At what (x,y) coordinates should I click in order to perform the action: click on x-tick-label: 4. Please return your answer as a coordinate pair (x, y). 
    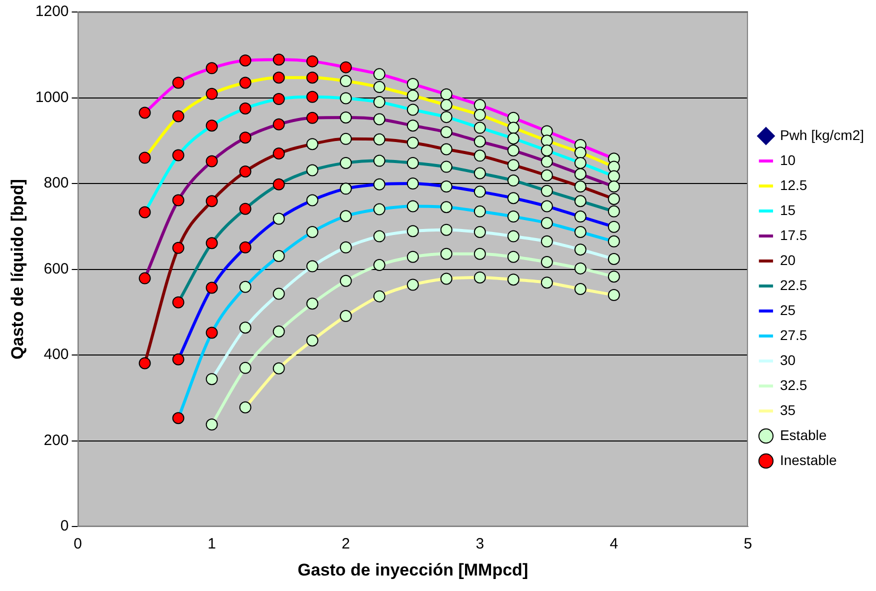
    Looking at the image, I should click on (614, 544).